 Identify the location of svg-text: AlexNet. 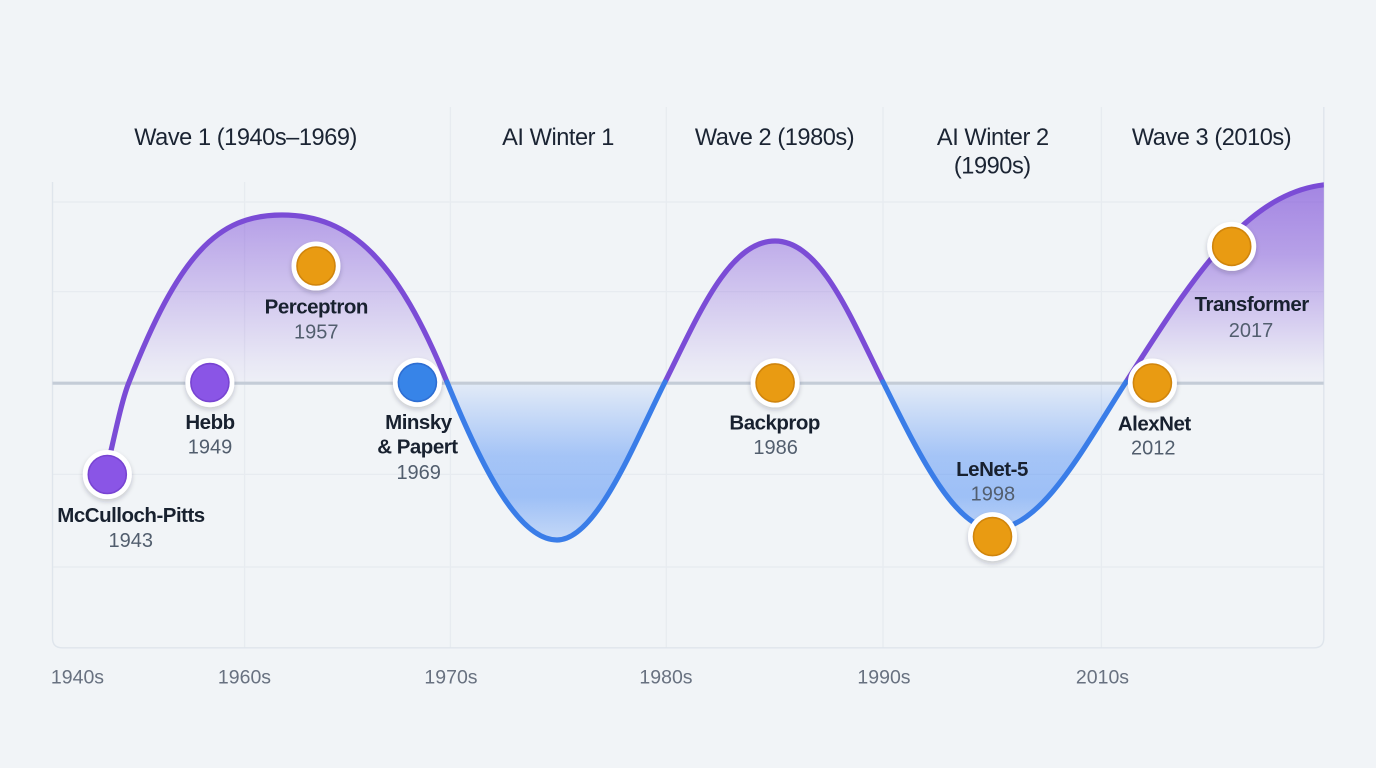
(1155, 423).